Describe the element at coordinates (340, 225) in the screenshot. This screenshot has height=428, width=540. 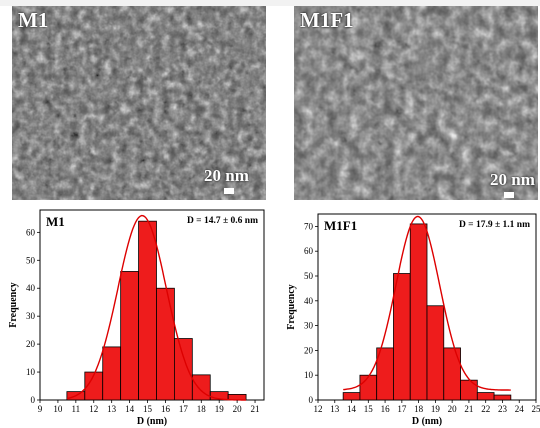
I see `histogram-label-m1f1: M1F1` at that location.